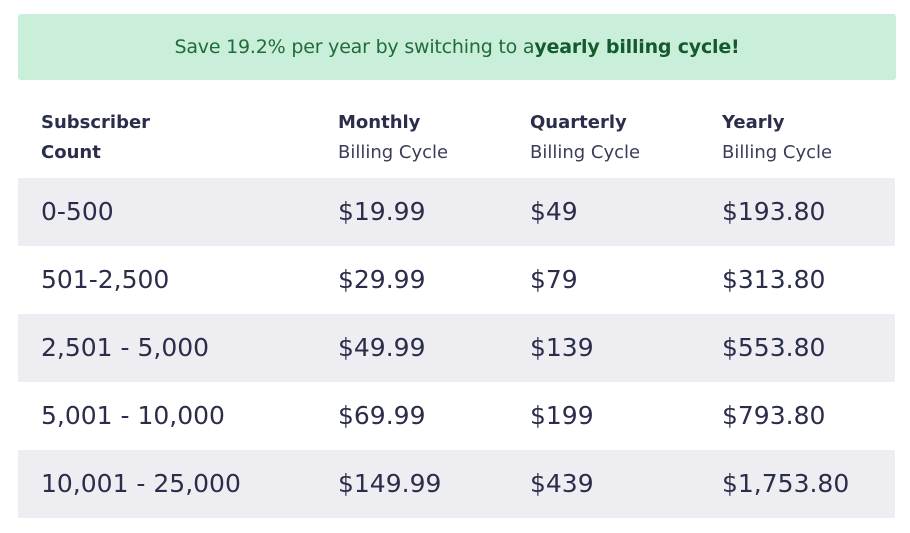 This screenshot has width=910, height=533. I want to click on yearly-price-cell: $1,753.80, so click(786, 483).